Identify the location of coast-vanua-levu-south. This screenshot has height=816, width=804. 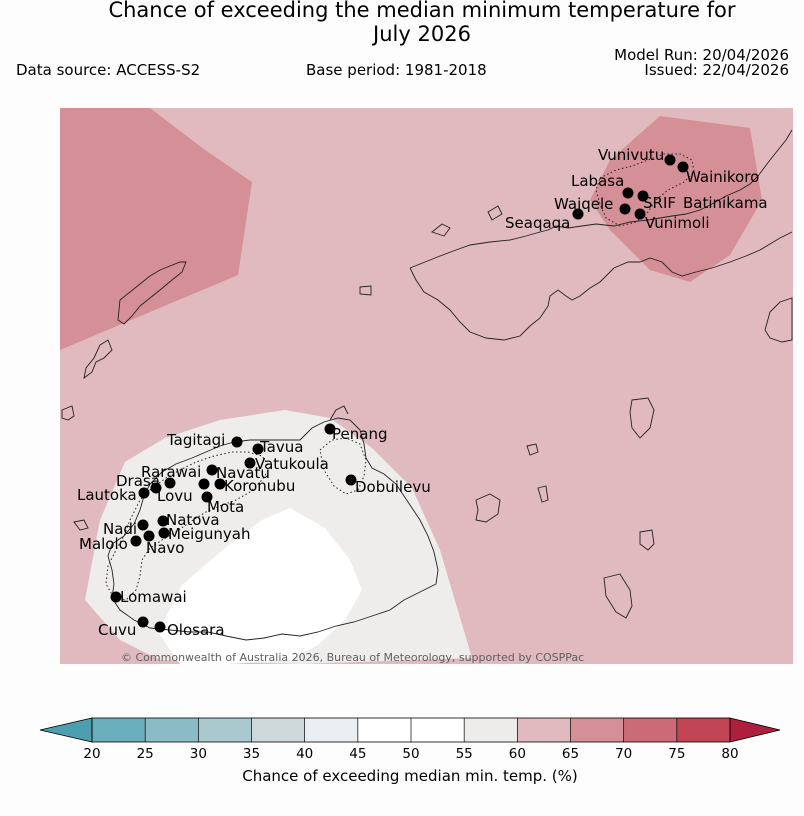
(601, 286).